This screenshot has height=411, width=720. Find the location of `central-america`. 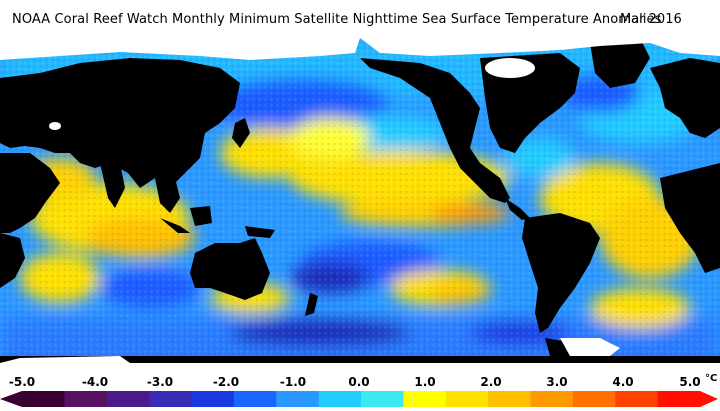

central-america is located at coordinates (517, 209).